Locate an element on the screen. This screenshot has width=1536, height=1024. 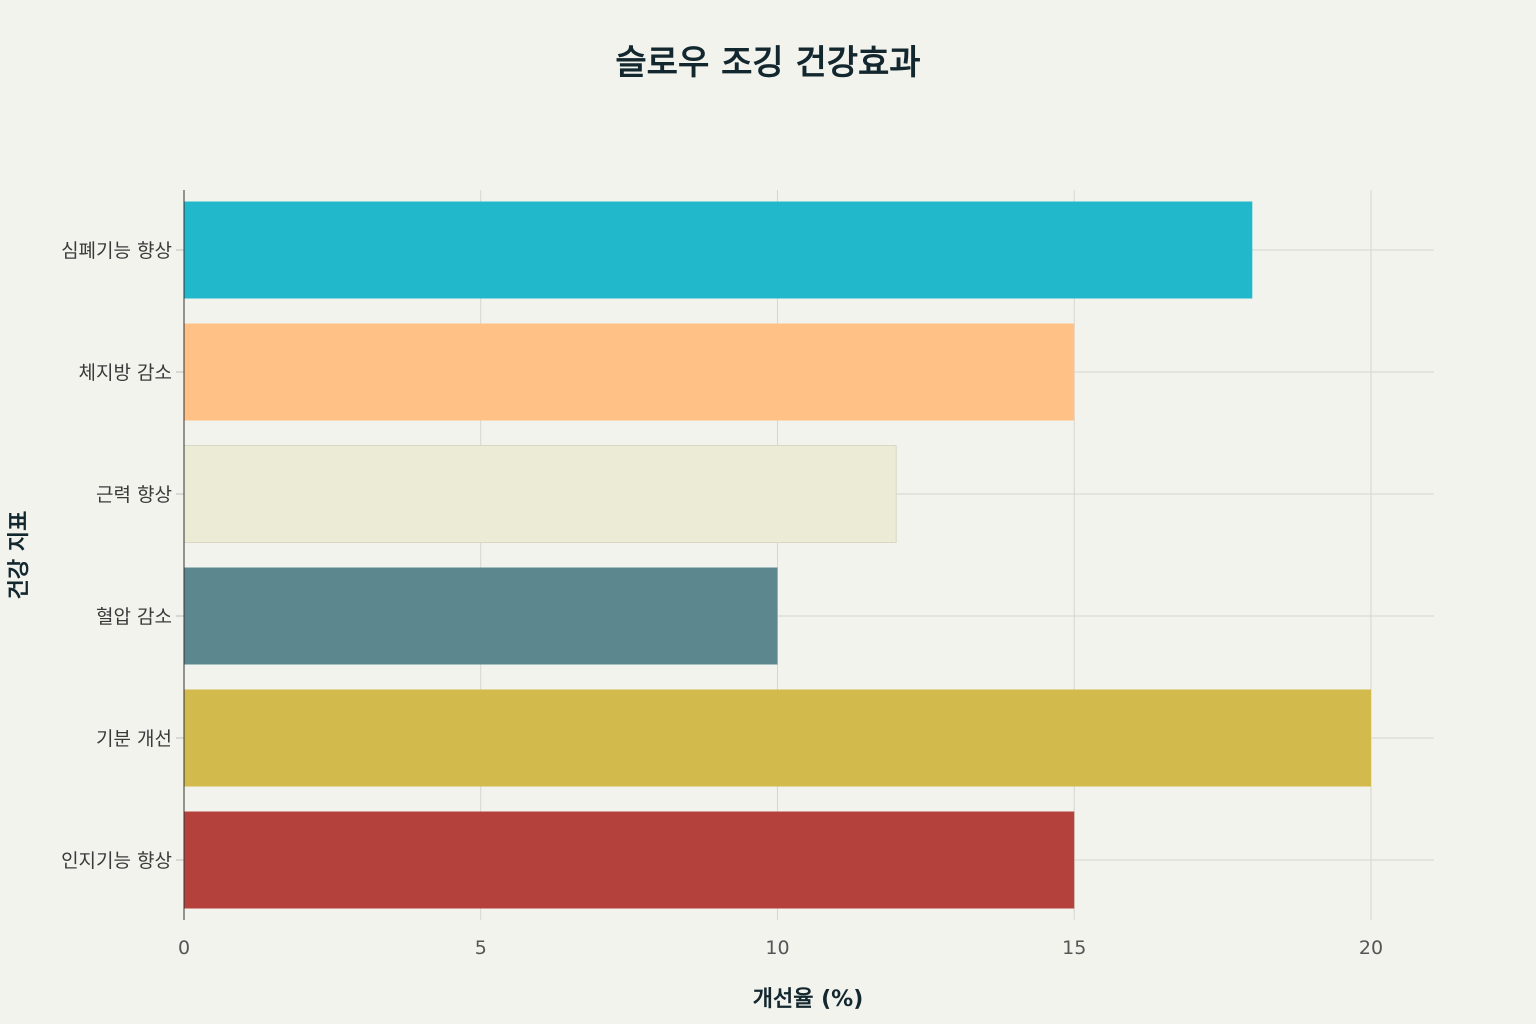
x-tick-label: 10 is located at coordinates (777, 948).